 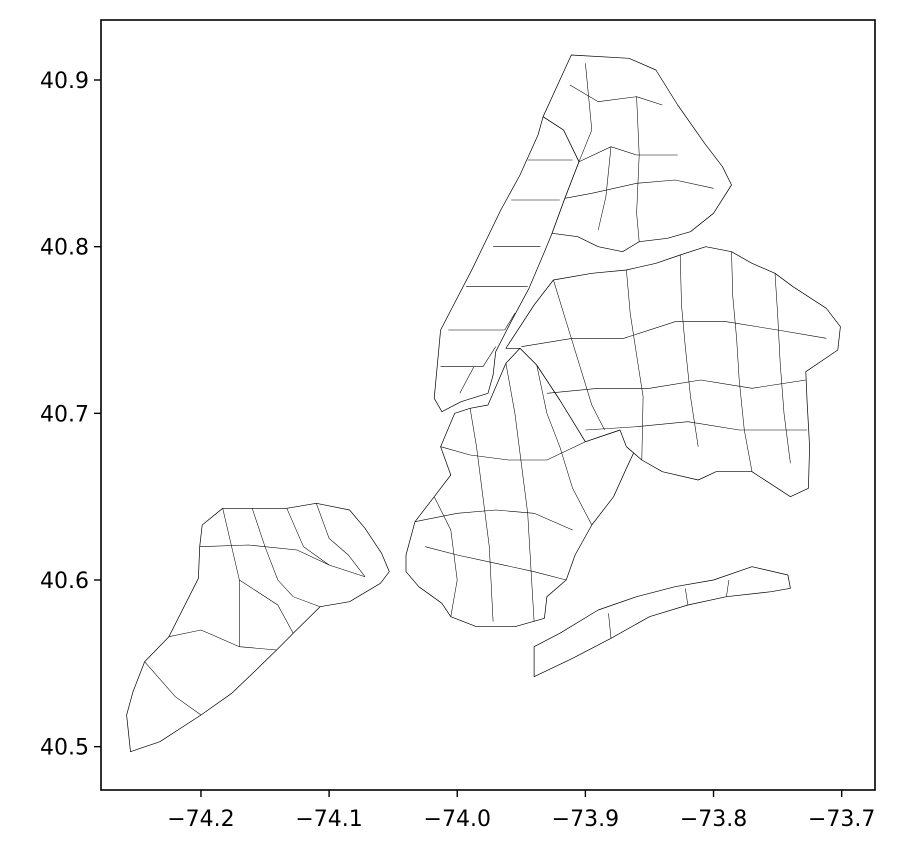 What do you see at coordinates (64, 248) in the screenshot?
I see `y-tick-label: 40.8` at bounding box center [64, 248].